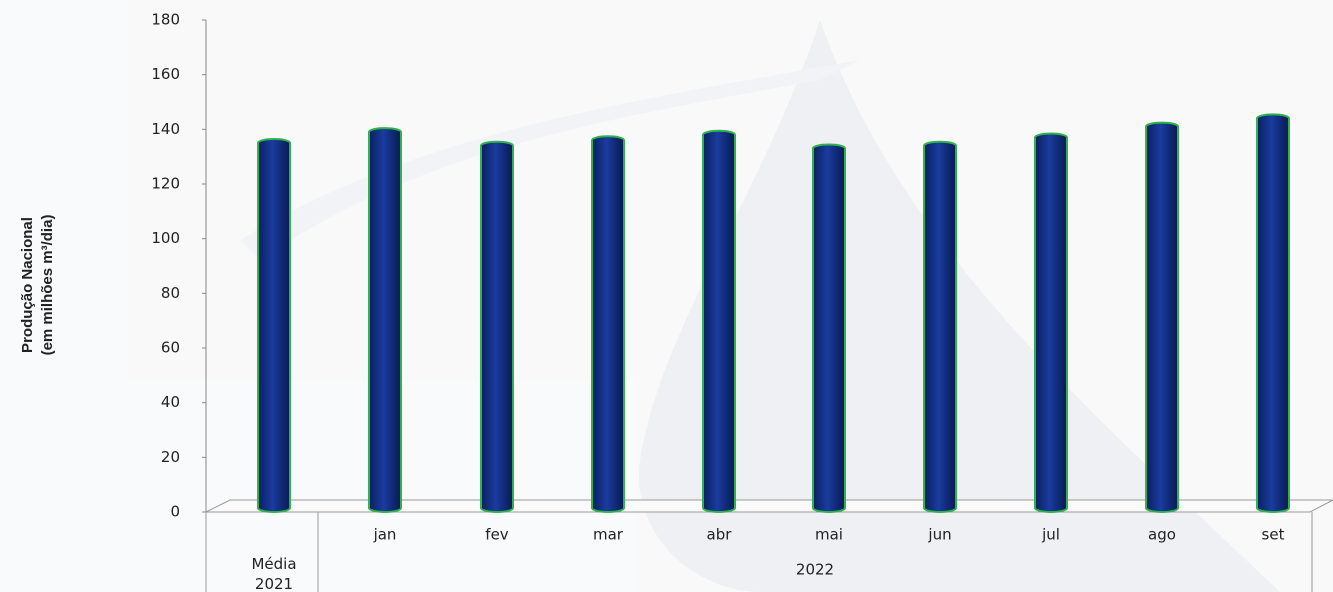 The width and height of the screenshot is (1333, 592). I want to click on y-tick-label: 160, so click(165, 74).